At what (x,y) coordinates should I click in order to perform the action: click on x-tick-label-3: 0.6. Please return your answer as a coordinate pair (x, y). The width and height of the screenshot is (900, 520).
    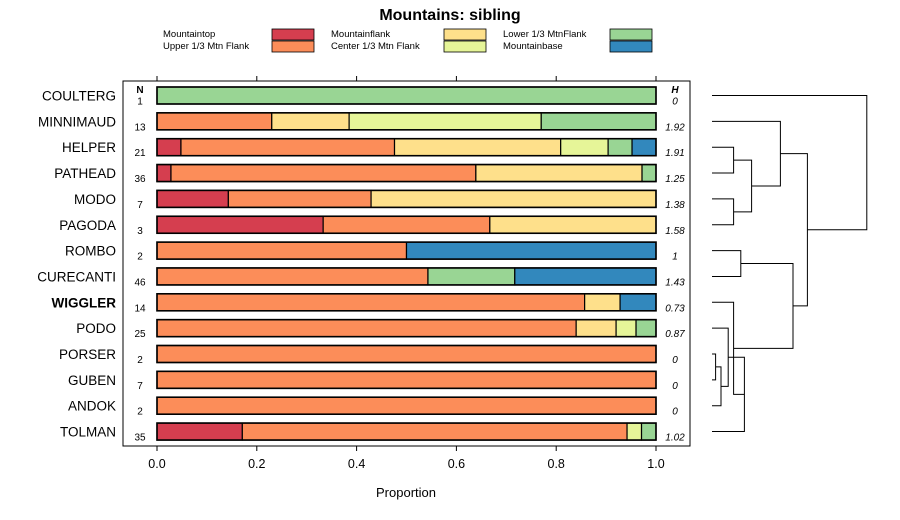
    Looking at the image, I should click on (456, 464).